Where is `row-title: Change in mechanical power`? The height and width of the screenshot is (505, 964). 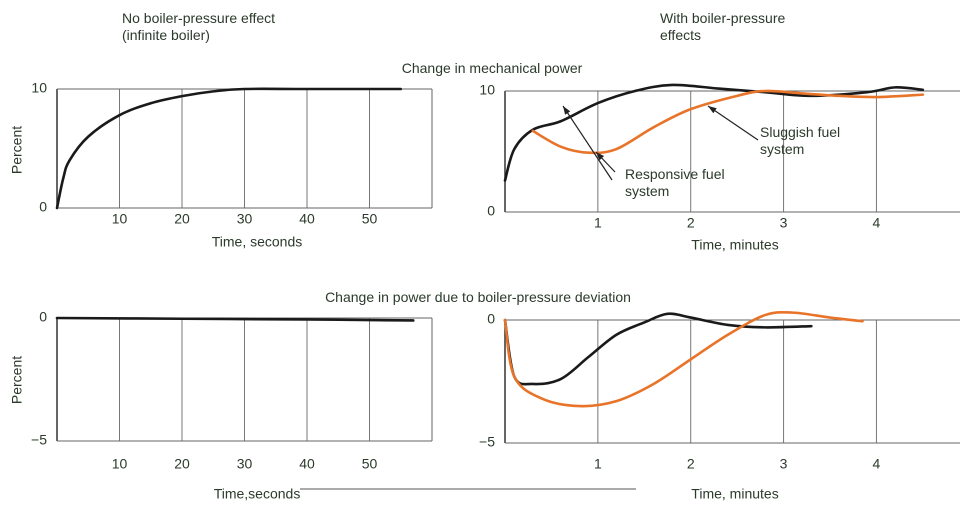 row-title: Change in mechanical power is located at coordinates (492, 68).